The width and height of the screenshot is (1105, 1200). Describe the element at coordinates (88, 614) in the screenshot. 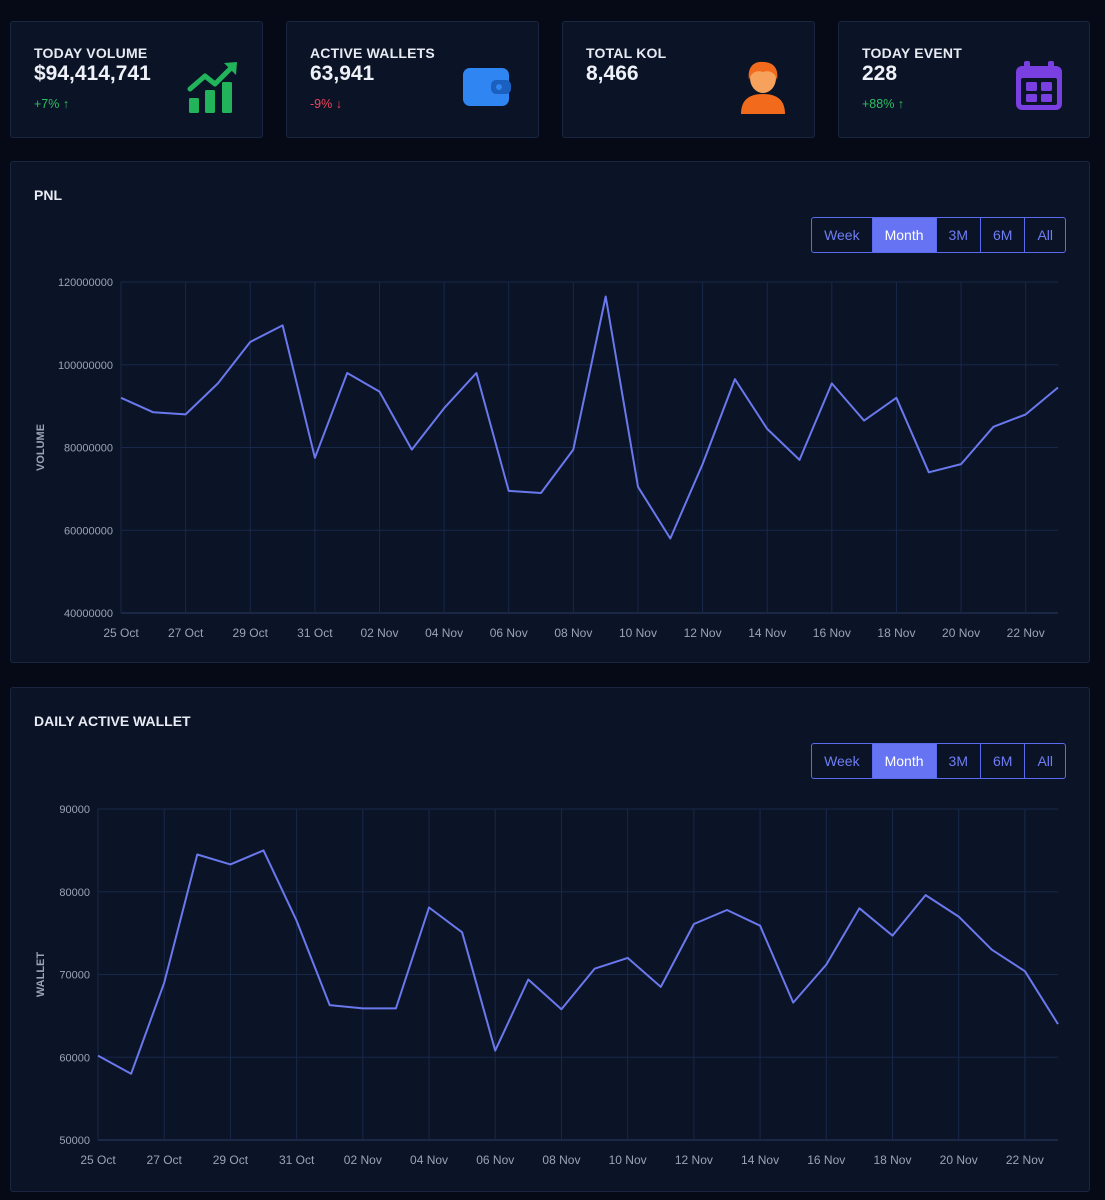

I see `y-tick-label: 40000000` at that location.